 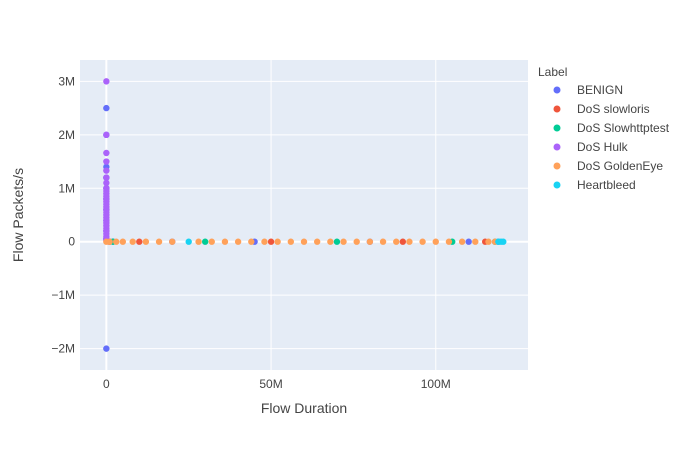 I want to click on legend-label: DoS Slowhttptest, so click(x=623, y=128).